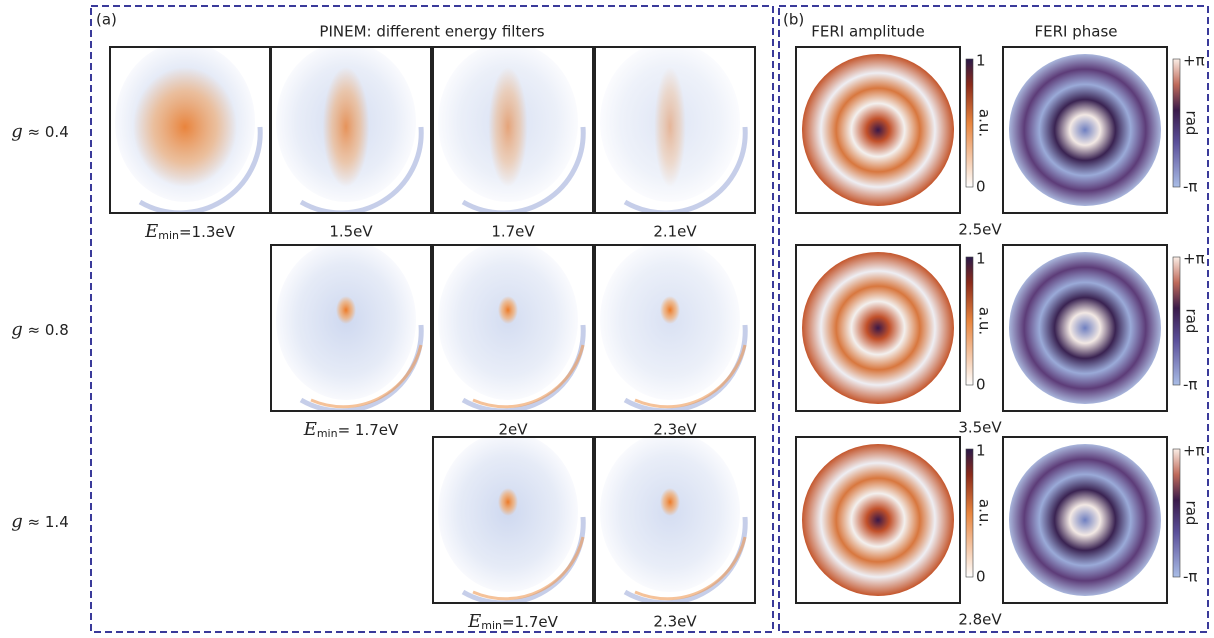  Describe the element at coordinates (980, 230) in the screenshot. I see `energy-label: 2.5eV` at that location.